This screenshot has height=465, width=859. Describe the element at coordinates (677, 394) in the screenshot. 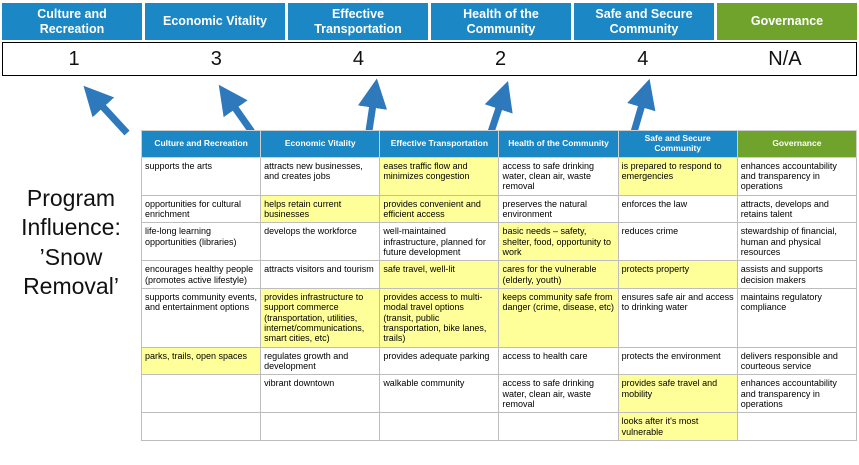

I see `matrix-cell: provides safe travel and mobility` at that location.